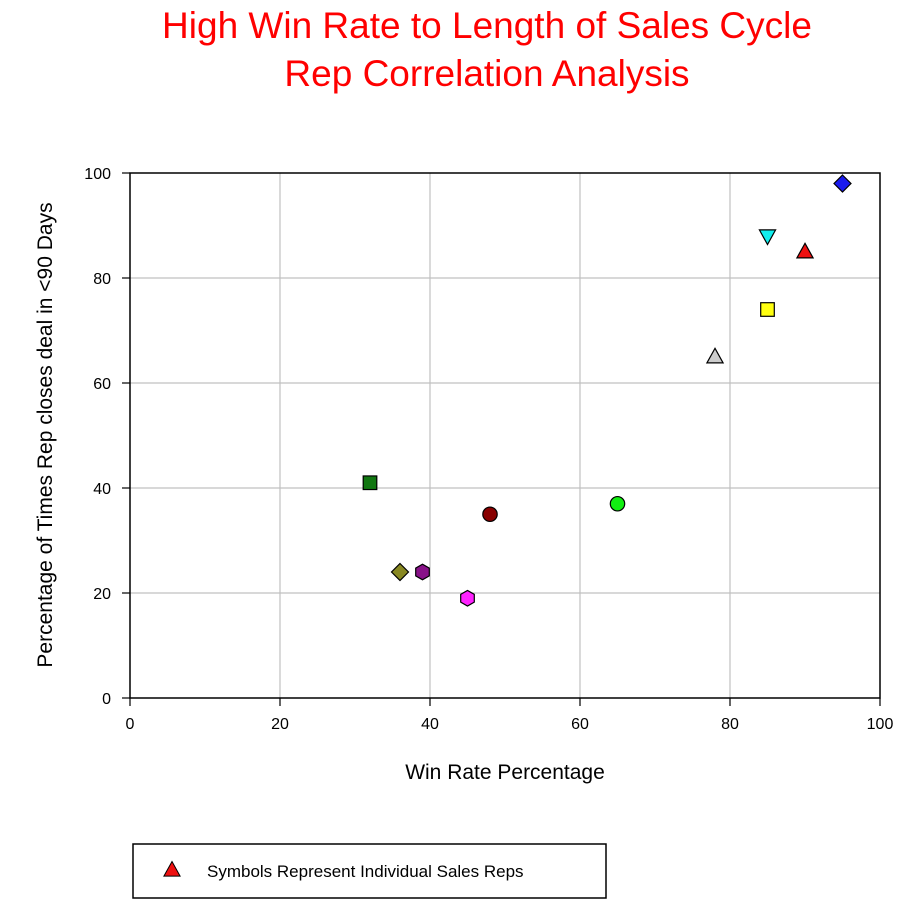  I want to click on chart-title-line-1: High Win Rate to Length of Sales Cycle, so click(487, 25).